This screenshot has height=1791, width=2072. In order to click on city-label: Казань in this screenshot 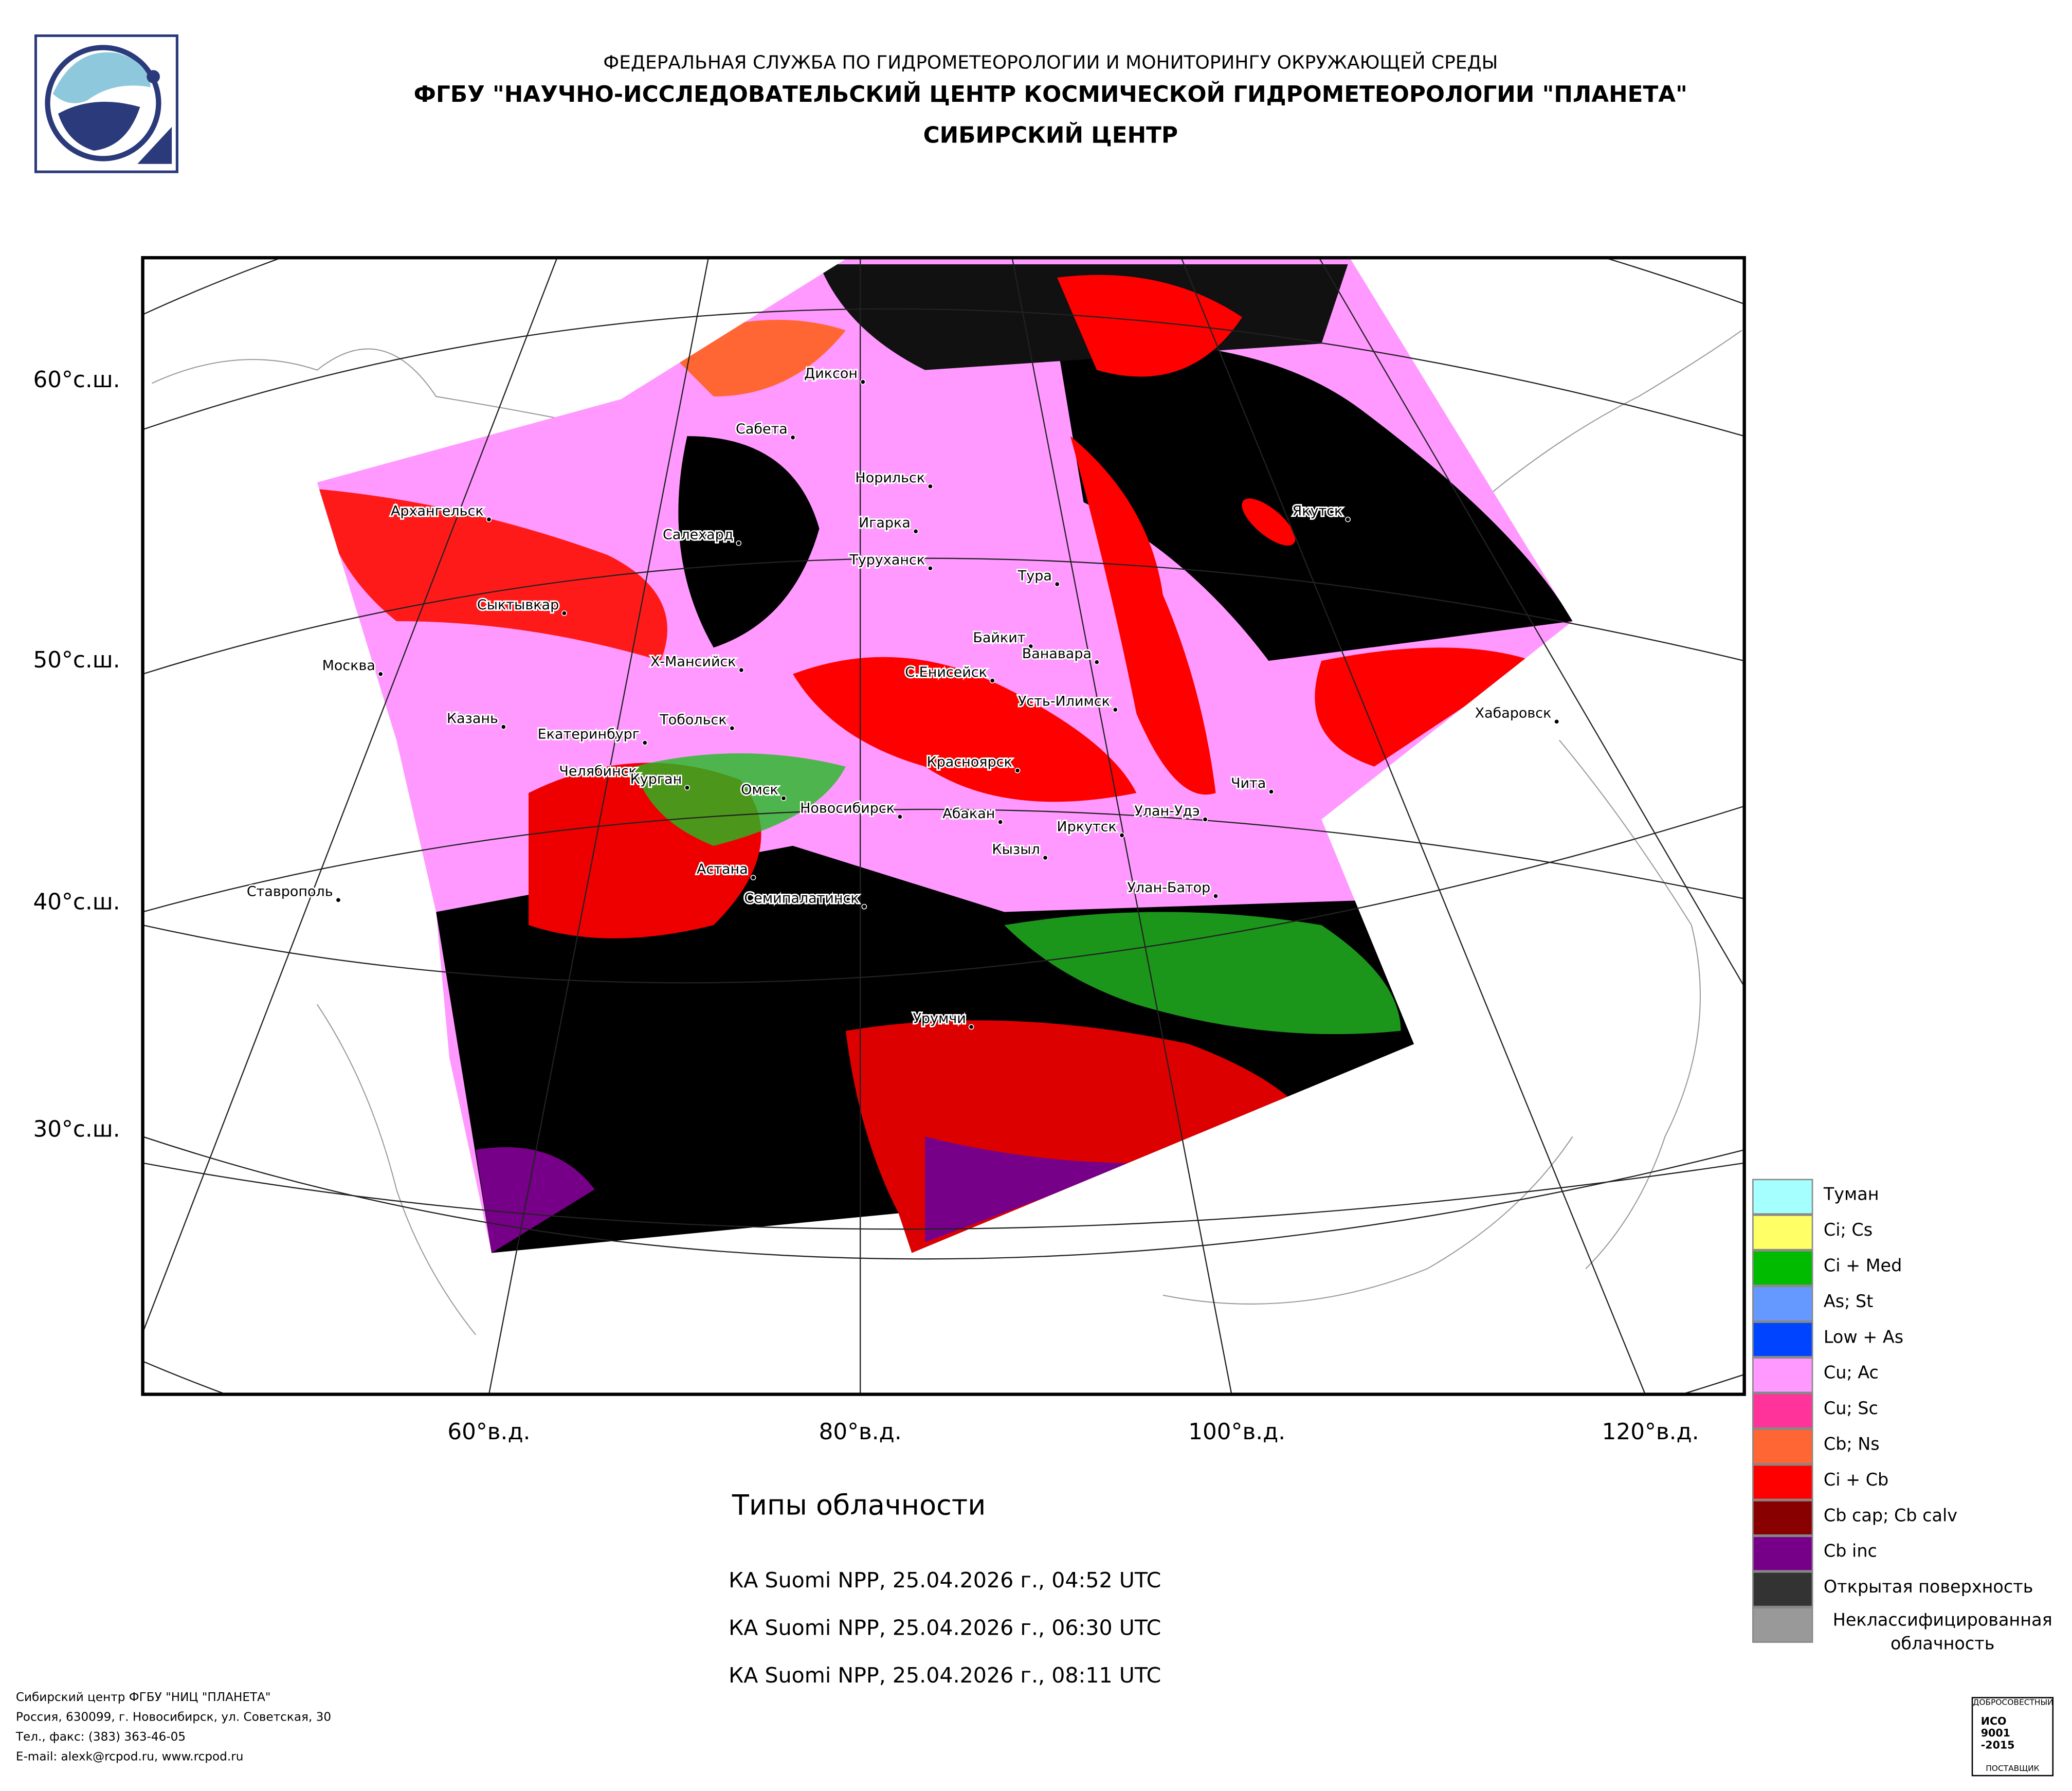, I will do `click(472, 719)`.